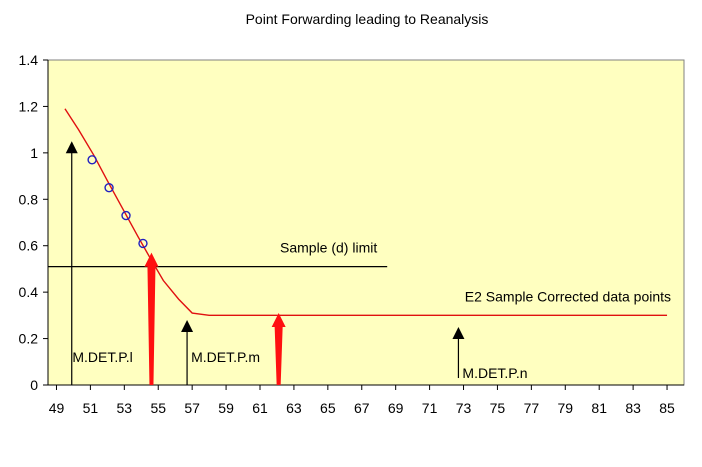  I want to click on annotation-label: M.DET.P.n, so click(494, 373).